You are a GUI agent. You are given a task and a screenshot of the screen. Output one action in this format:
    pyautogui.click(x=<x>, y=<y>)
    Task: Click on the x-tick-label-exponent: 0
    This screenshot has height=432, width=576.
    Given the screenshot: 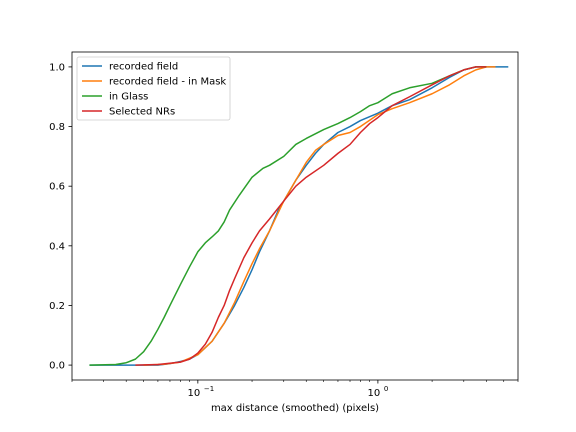 What is the action you would take?
    pyautogui.click(x=386, y=389)
    